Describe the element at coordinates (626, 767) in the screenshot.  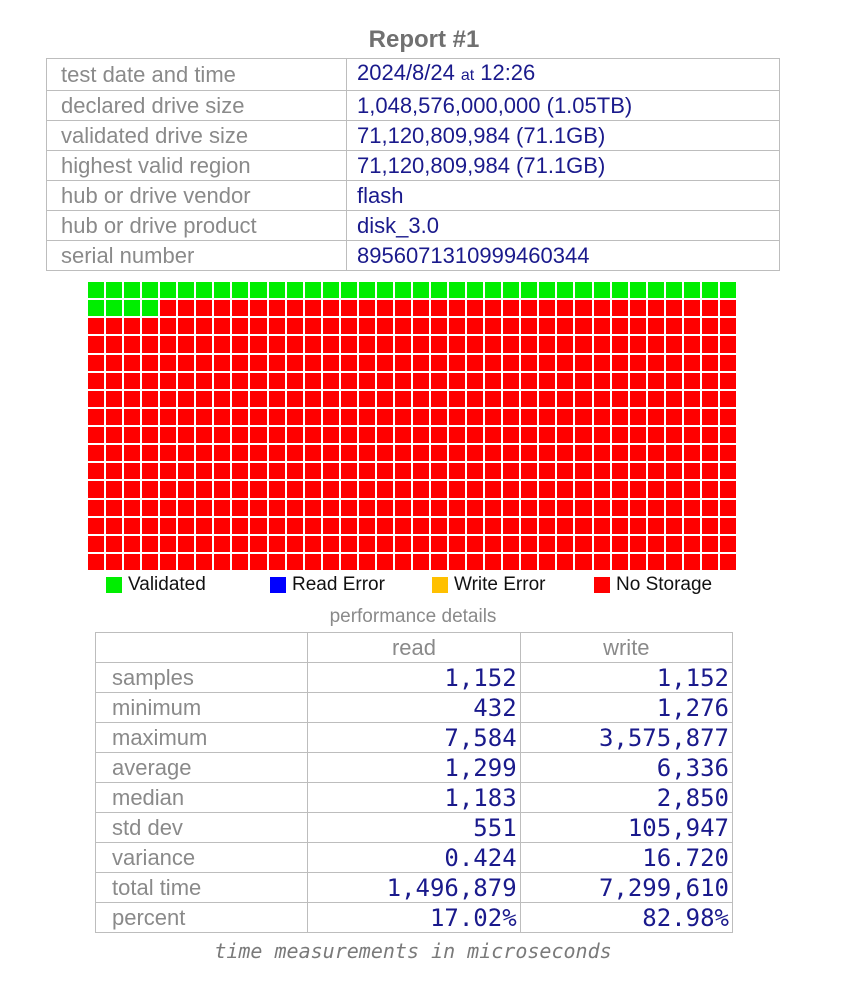
I see `write-value: 6,336` at that location.